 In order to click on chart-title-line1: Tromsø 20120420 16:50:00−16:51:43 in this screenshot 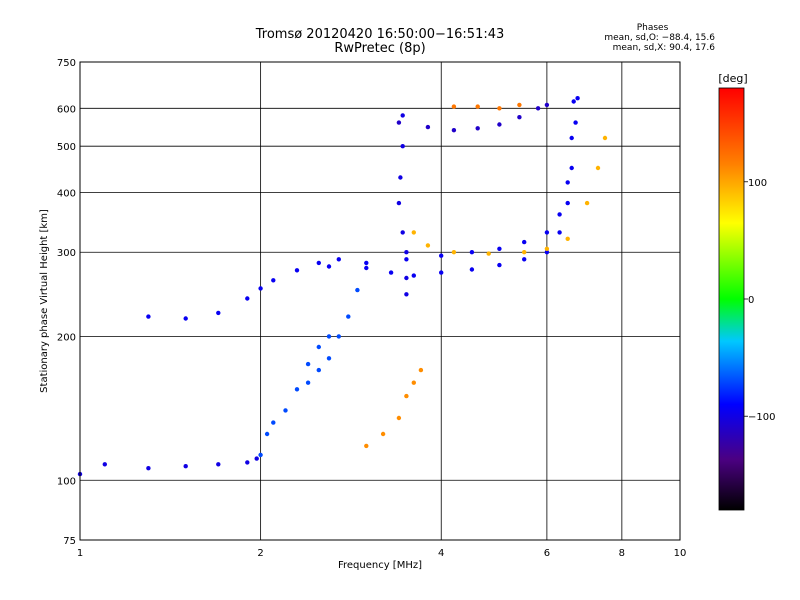, I will do `click(380, 34)`.